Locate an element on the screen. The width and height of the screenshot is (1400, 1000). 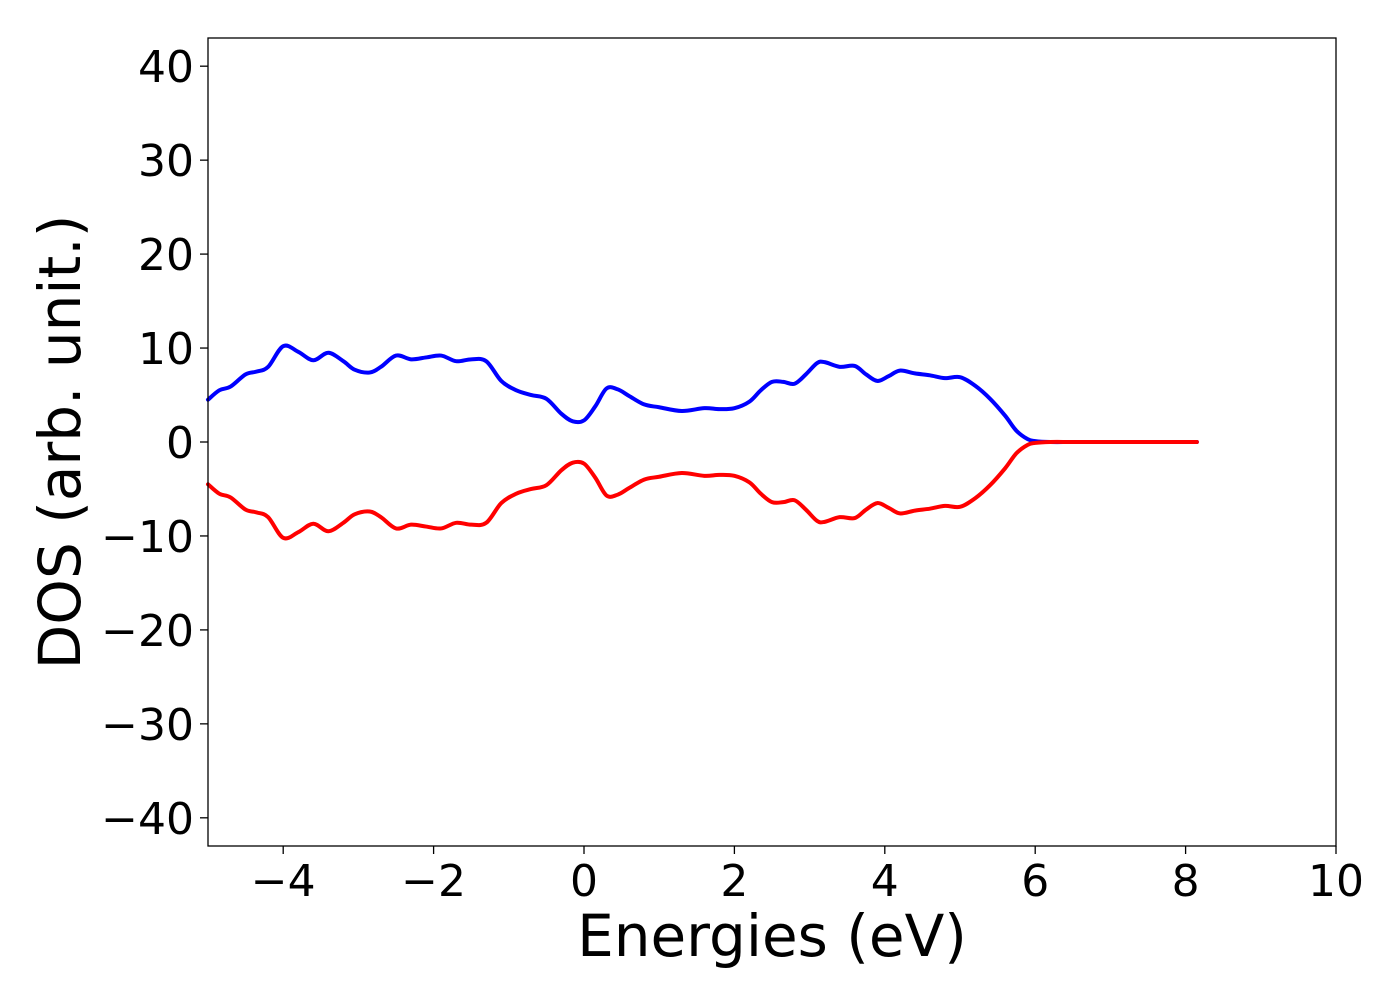
y-axis: 40 30 20 10 0 −10 −20 −30 −40 is located at coordinates (154, 443).